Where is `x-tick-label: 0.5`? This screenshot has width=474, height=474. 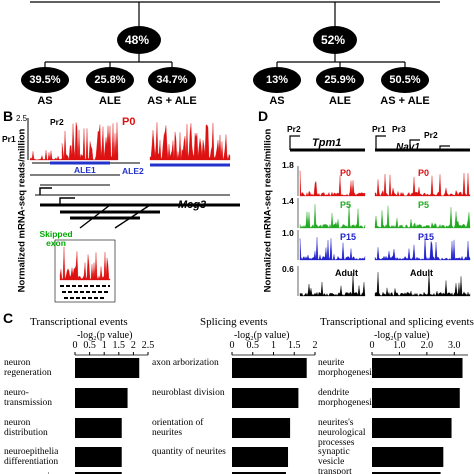 x-tick-label: 0.5 is located at coordinates (89, 345).